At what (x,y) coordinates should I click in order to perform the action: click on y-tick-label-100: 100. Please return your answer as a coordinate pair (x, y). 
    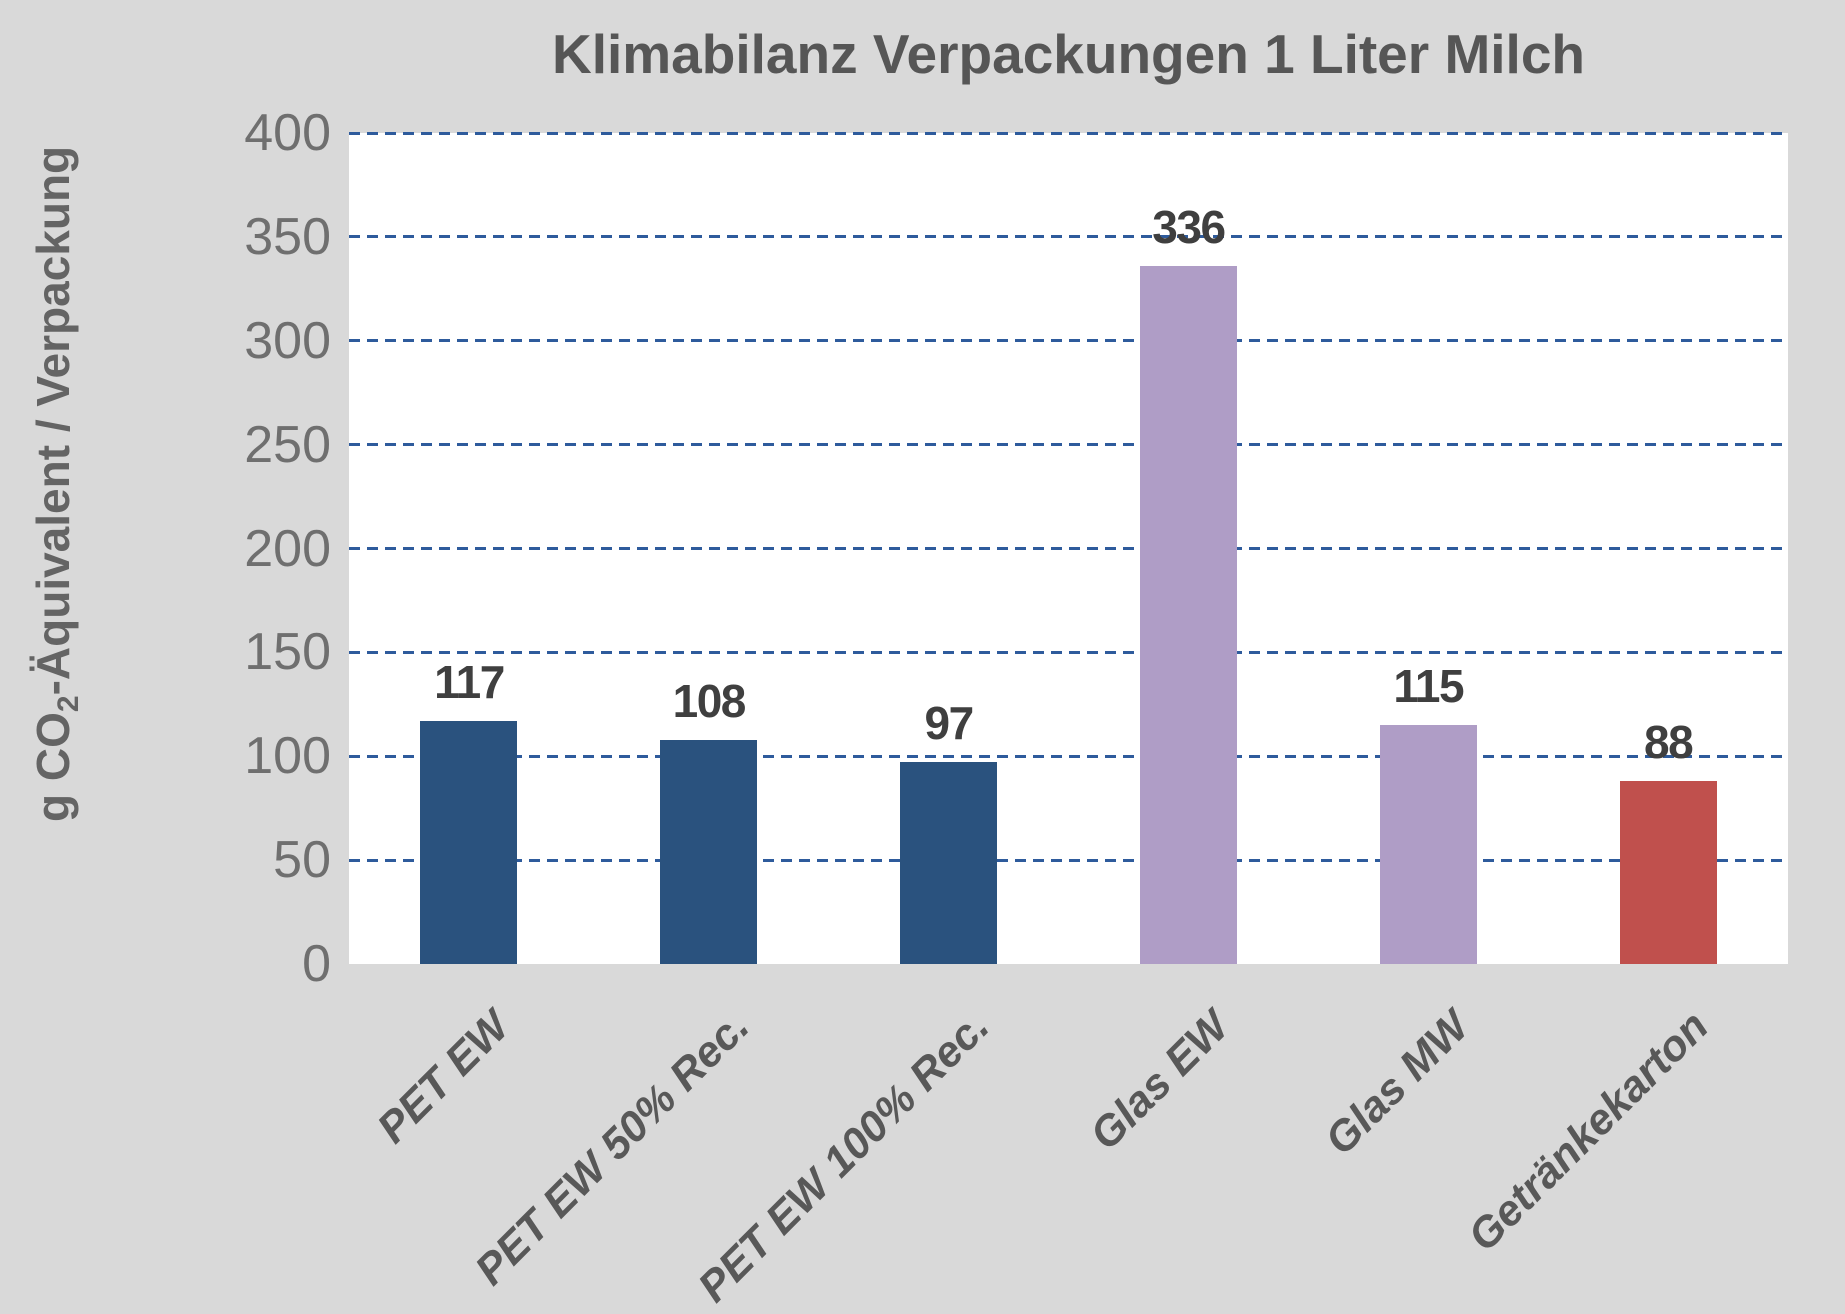
    Looking at the image, I should click on (287, 756).